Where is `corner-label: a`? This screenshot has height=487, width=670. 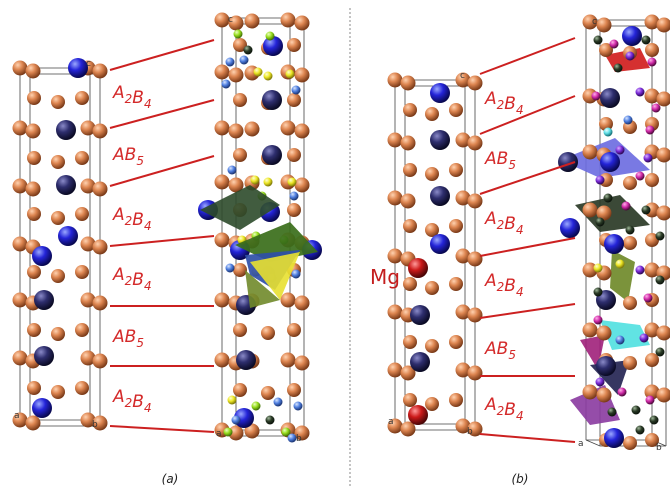 corner-label: a is located at coordinates (17, 416).